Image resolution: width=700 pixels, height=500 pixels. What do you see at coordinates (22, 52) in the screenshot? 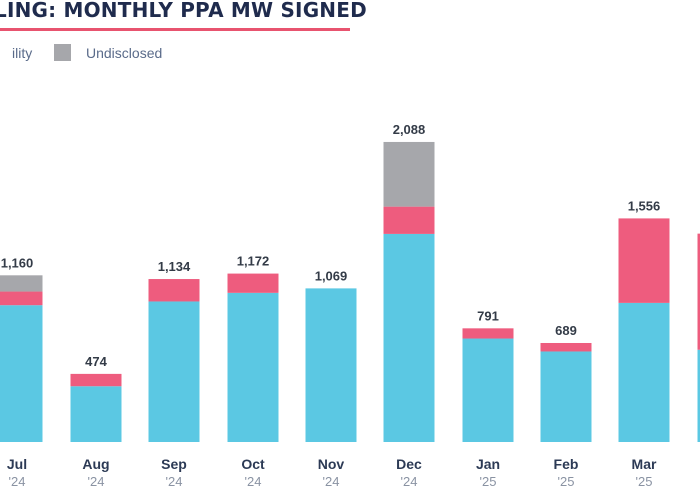
I see `legend-label-solar: ility` at bounding box center [22, 52].